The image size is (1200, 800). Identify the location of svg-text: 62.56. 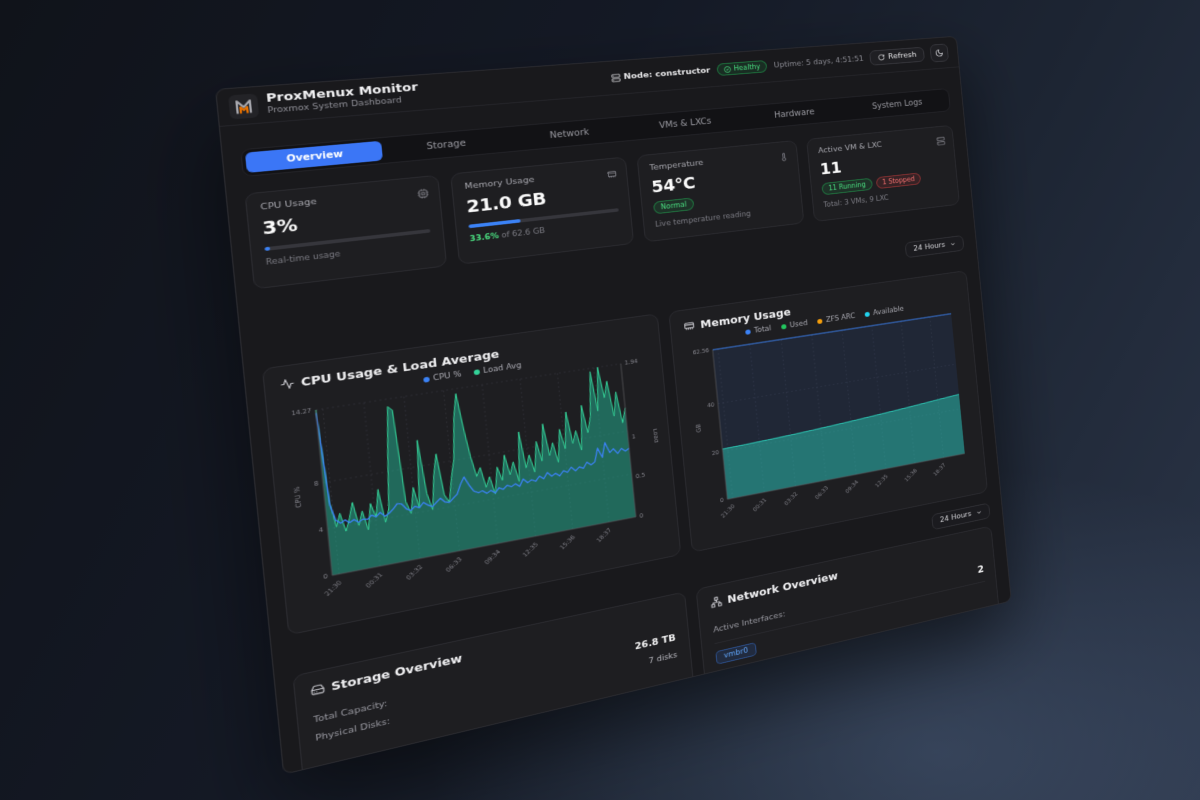
(700, 351).